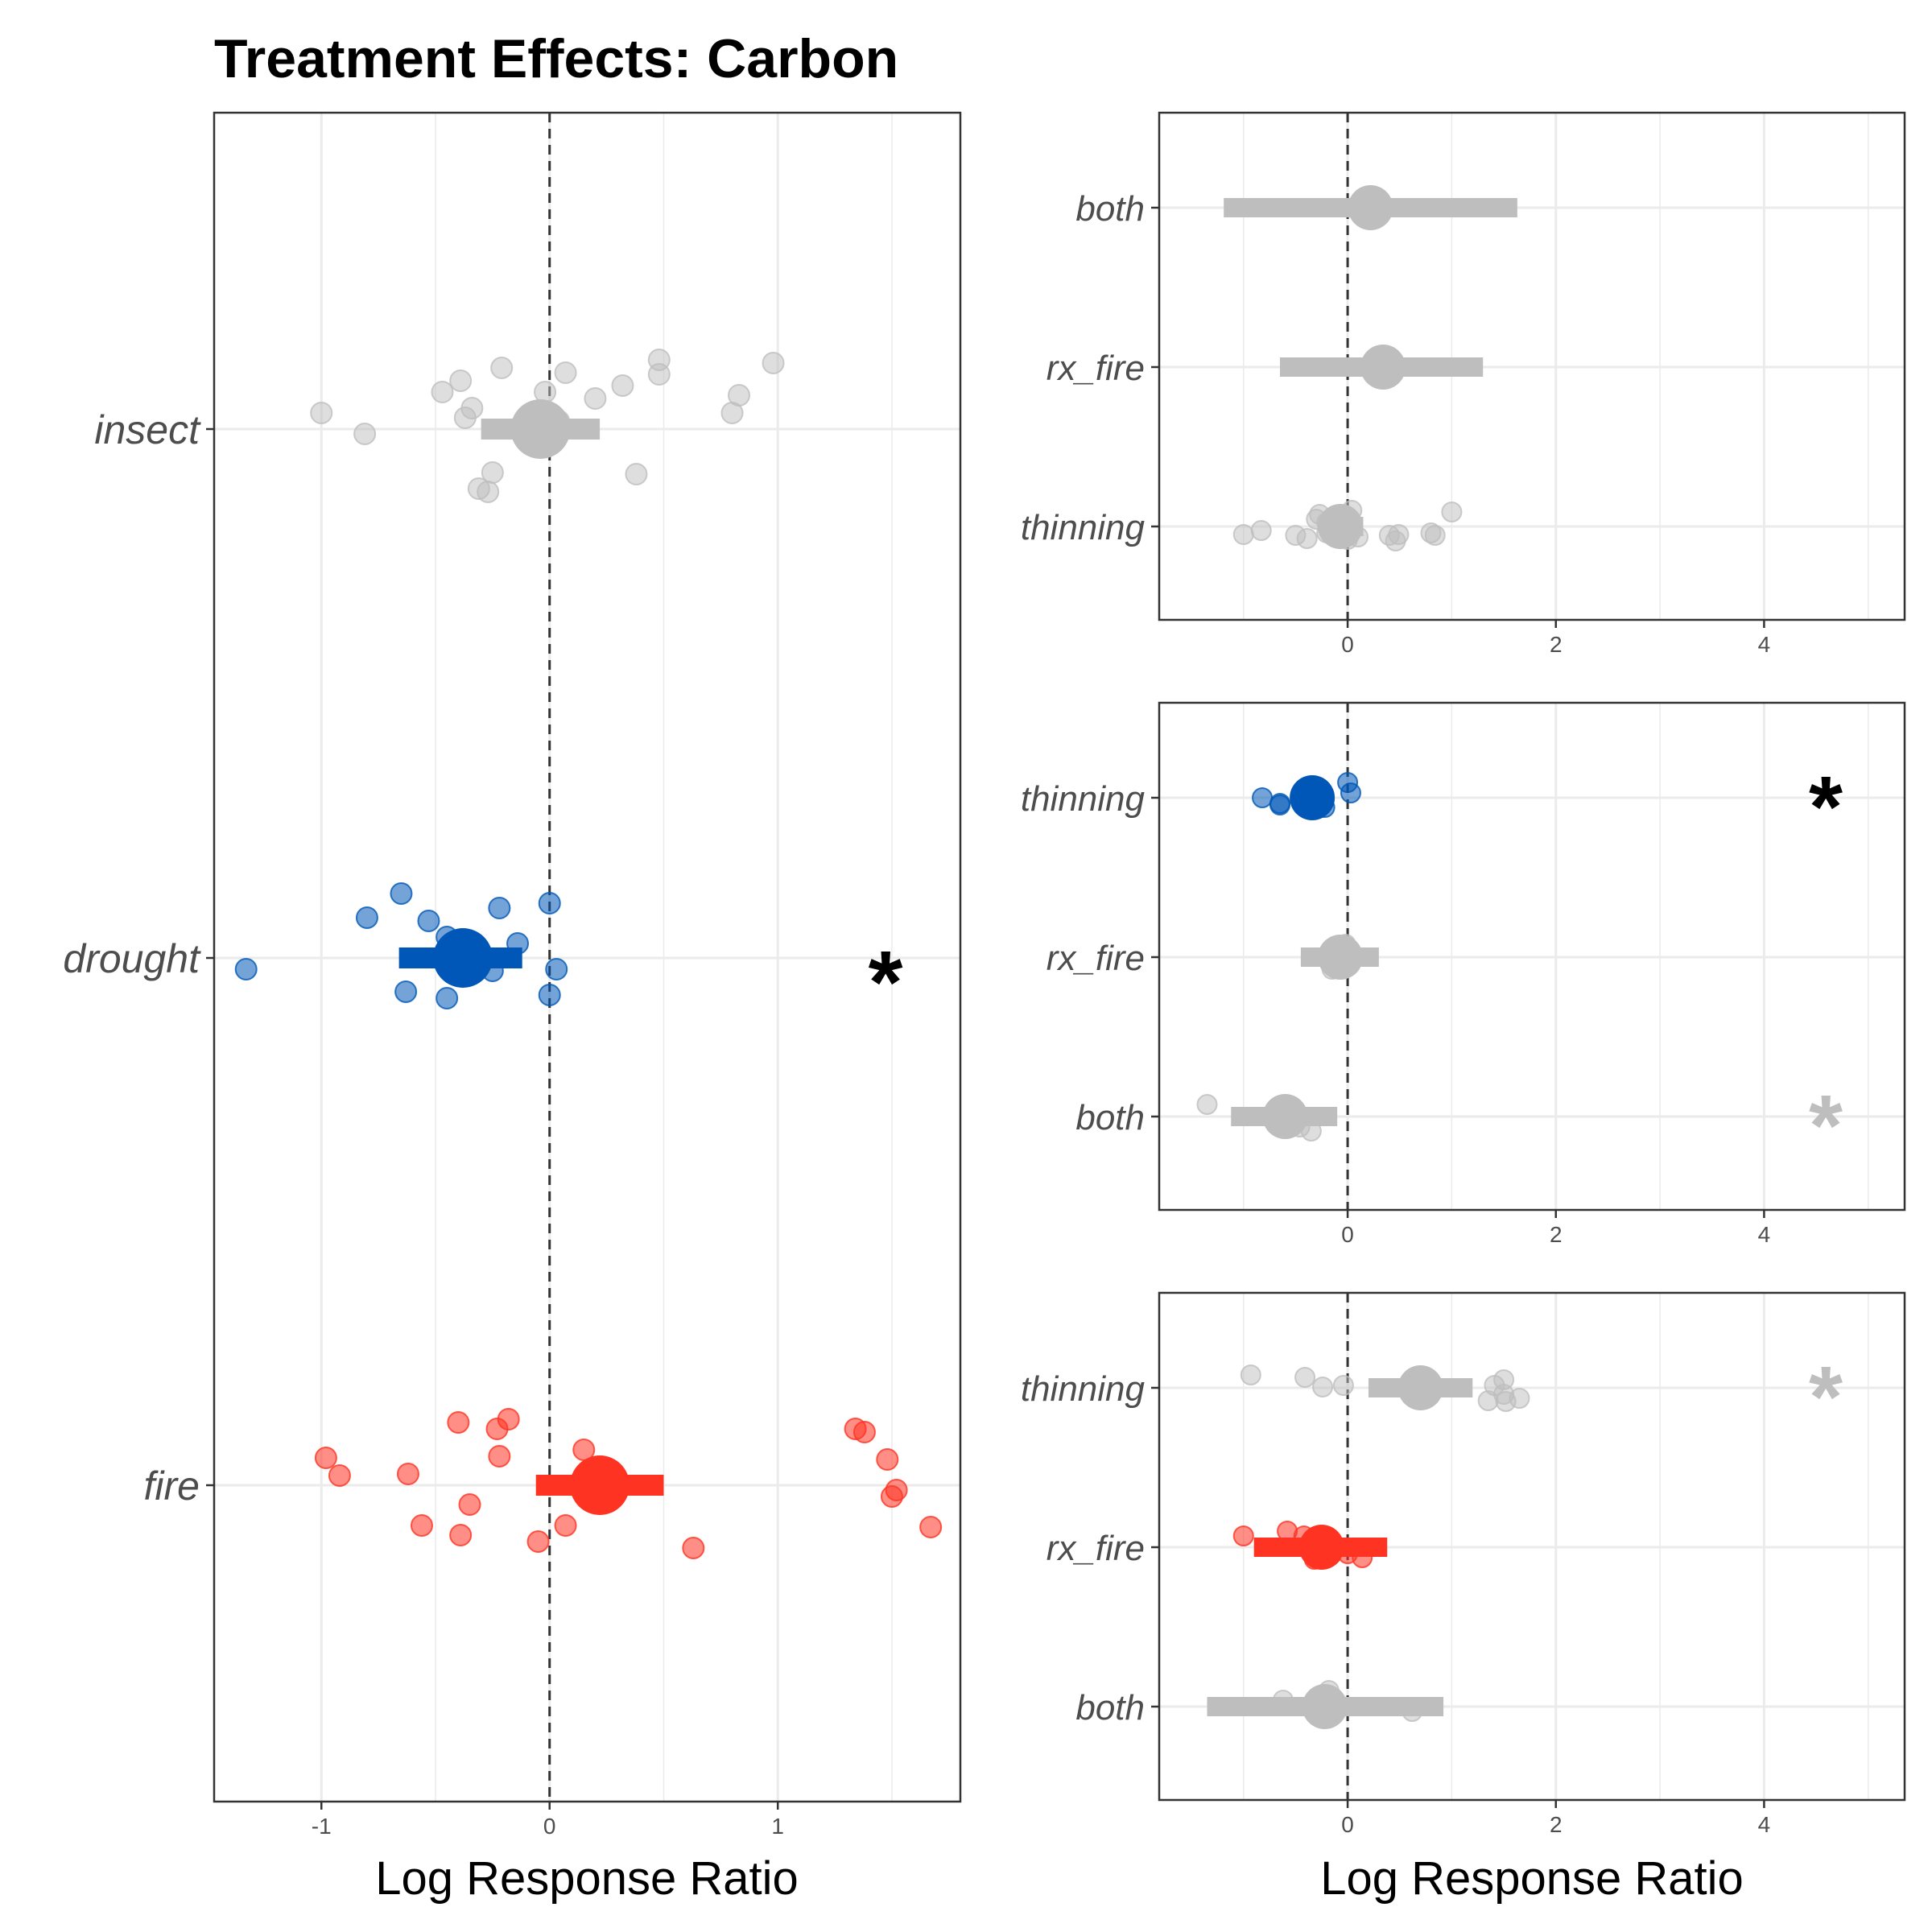 The width and height of the screenshot is (1932, 1932). I want to click on row-drought: *, so click(568, 957).